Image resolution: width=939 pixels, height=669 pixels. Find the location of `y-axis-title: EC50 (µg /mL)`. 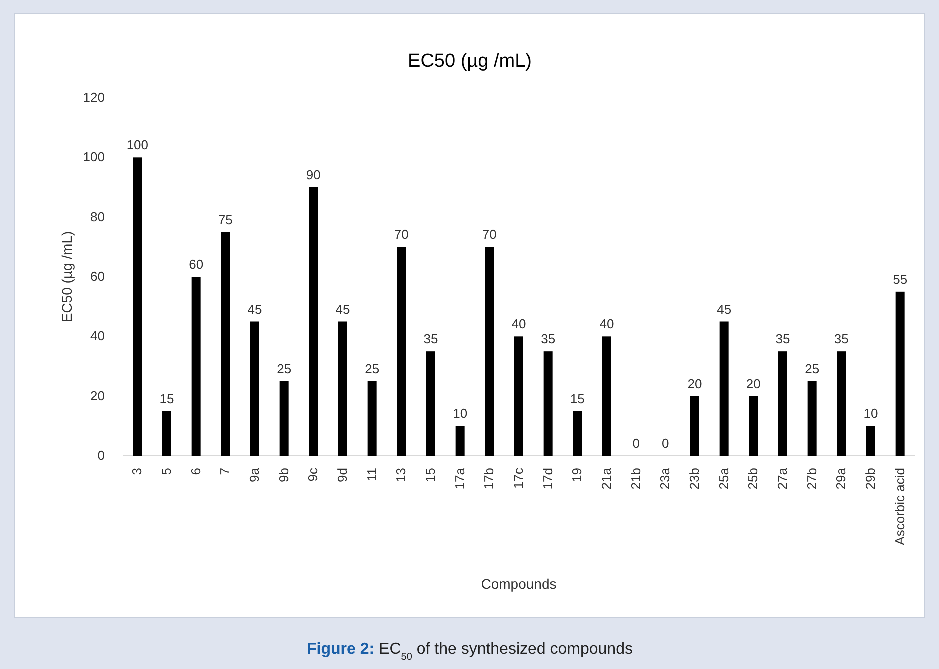

y-axis-title: EC50 (µg /mL) is located at coordinates (67, 277).